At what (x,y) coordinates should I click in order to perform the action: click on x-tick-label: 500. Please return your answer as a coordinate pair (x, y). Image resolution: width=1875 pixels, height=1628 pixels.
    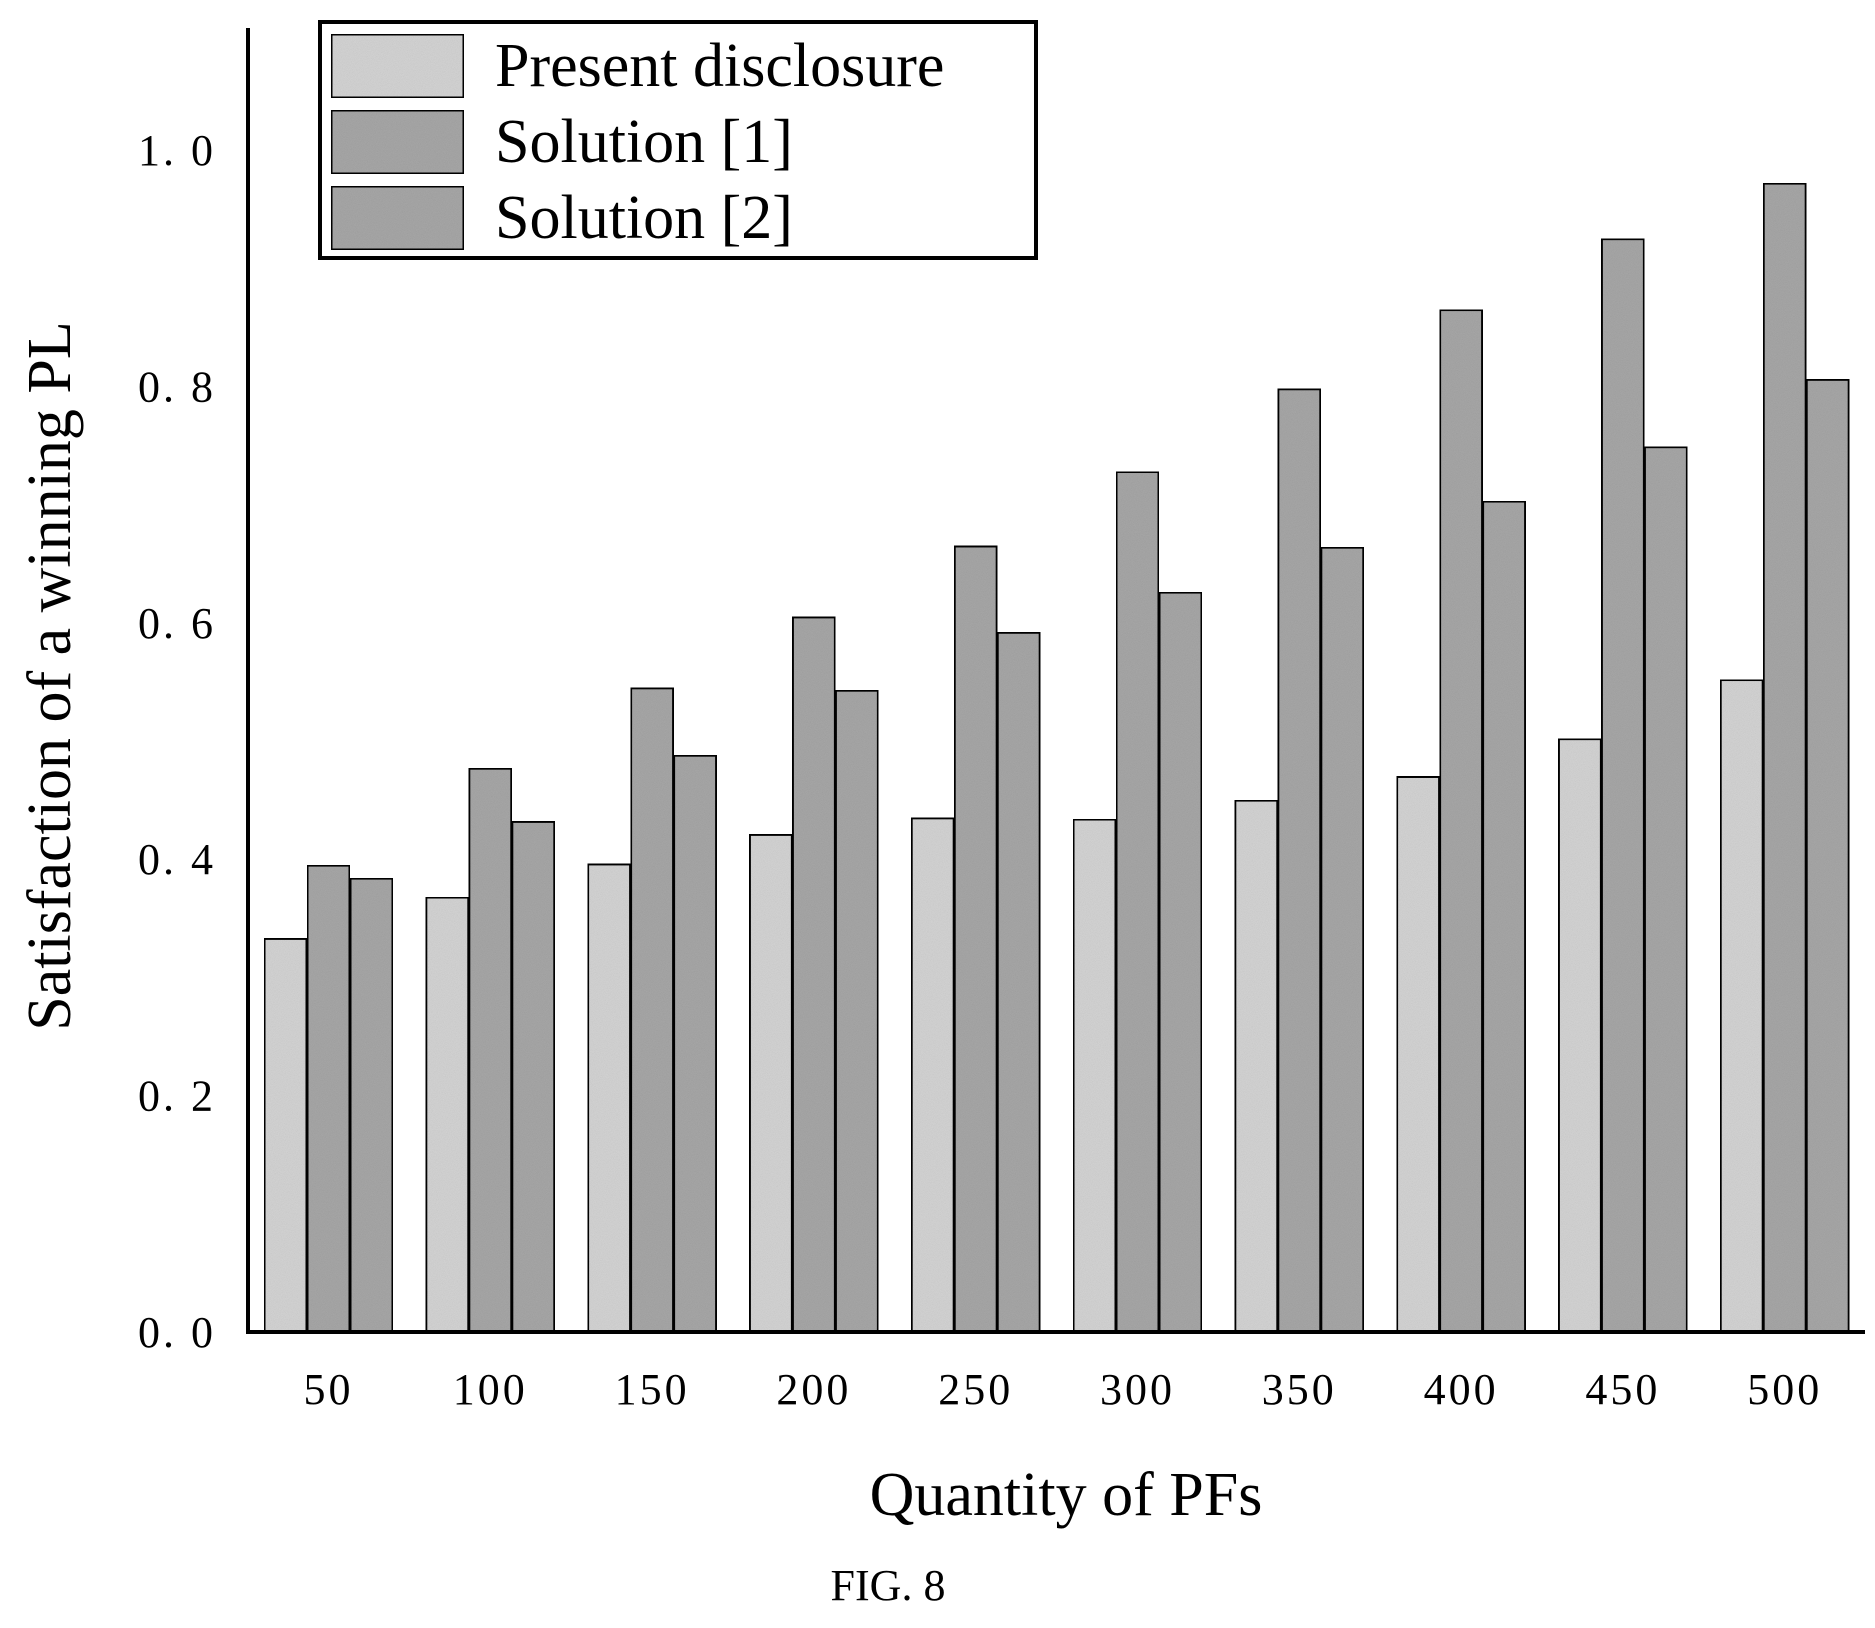
    Looking at the image, I should click on (1784, 1389).